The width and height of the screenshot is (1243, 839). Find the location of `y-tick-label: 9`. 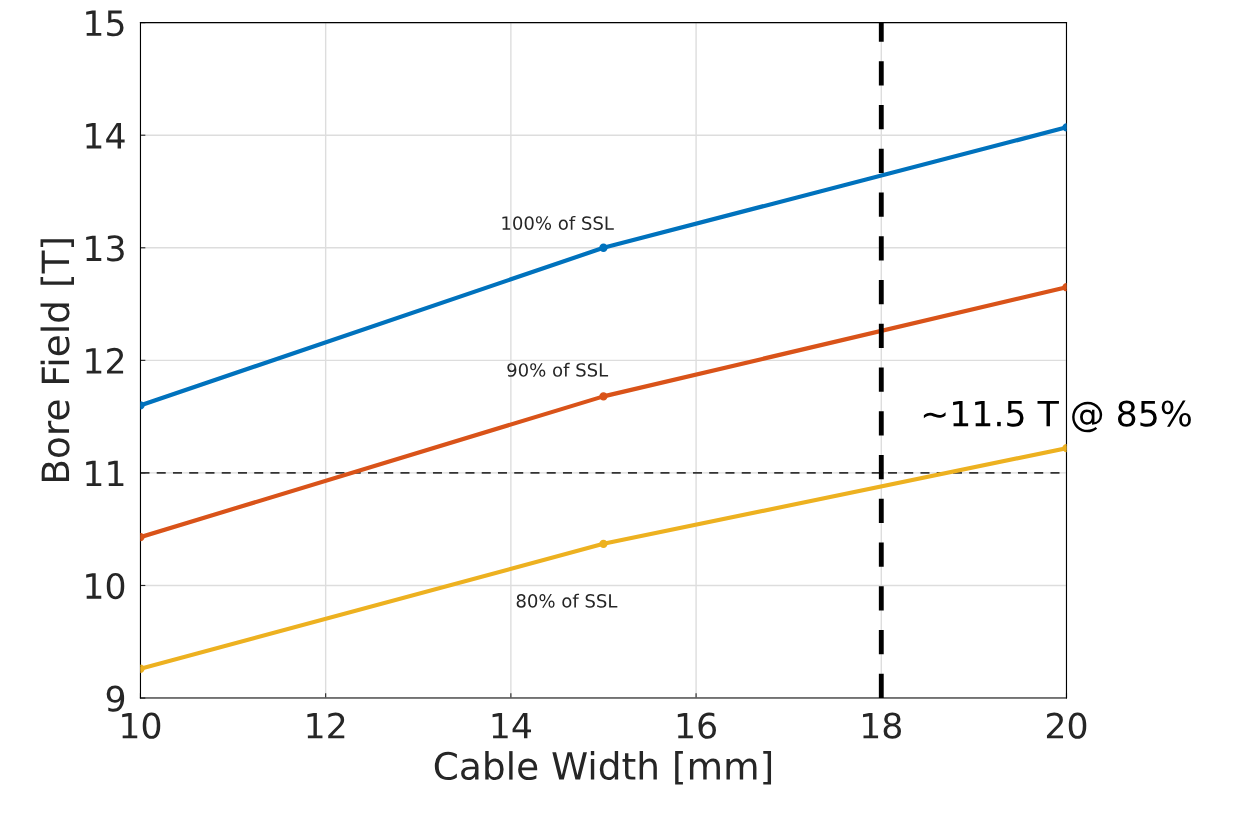

y-tick-label: 9 is located at coordinates (115, 698).